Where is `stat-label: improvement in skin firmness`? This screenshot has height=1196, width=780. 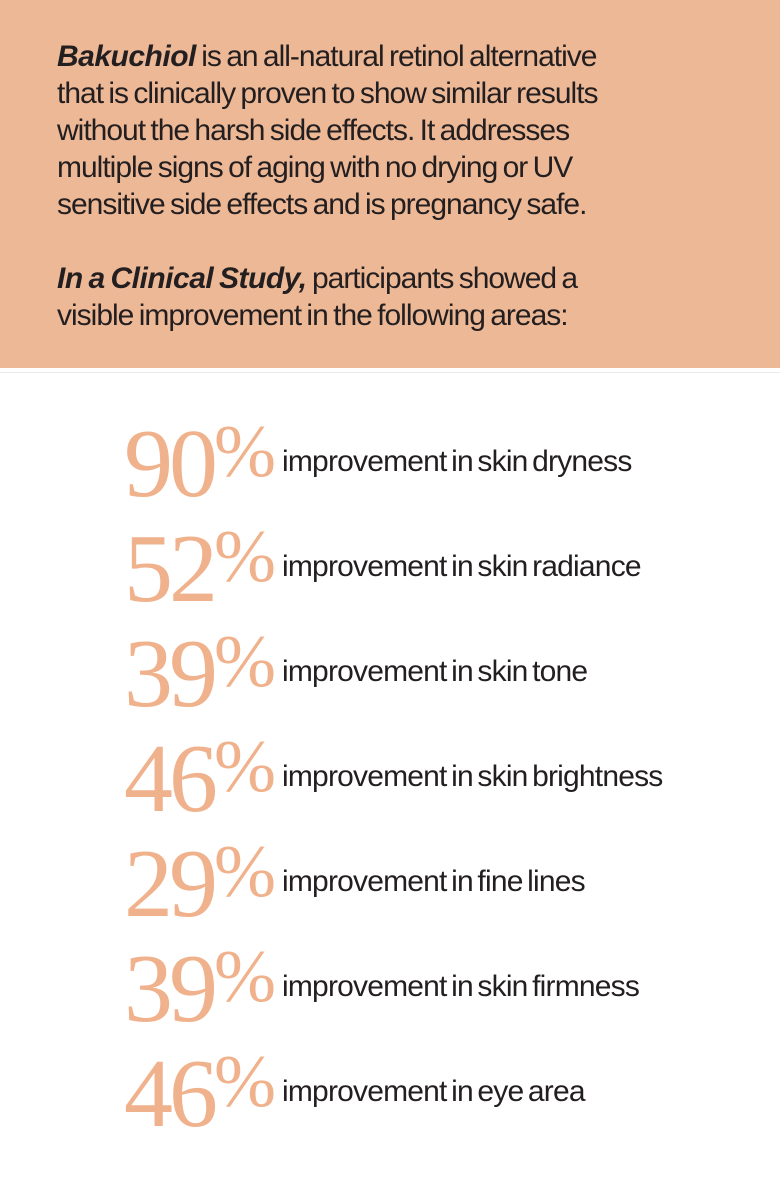 stat-label: improvement in skin firmness is located at coordinates (461, 986).